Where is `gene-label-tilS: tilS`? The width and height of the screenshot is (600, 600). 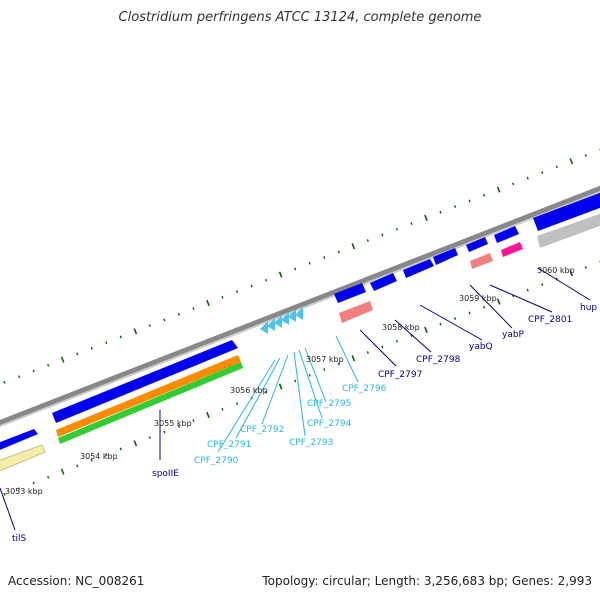
gene-label-tilS: tilS is located at coordinates (19, 539).